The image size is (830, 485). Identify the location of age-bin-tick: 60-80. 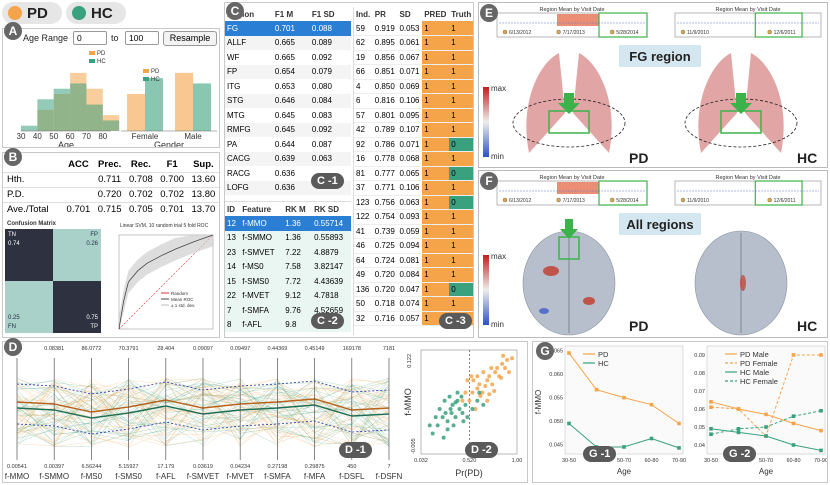
(651, 461).